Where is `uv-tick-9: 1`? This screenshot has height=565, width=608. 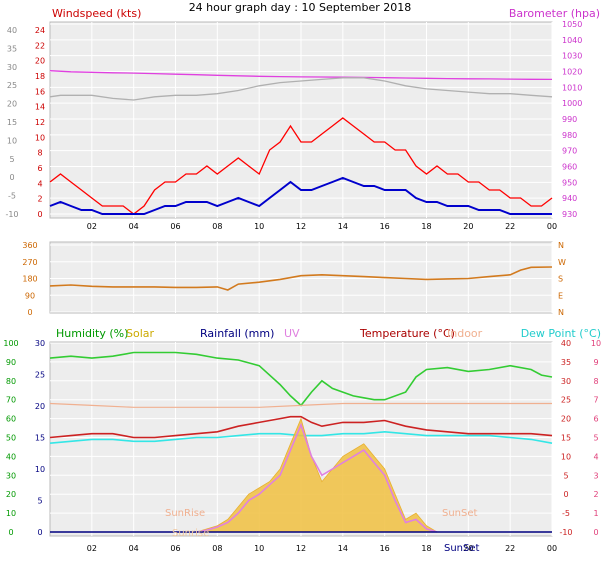 uv-tick-9: 1 is located at coordinates (595, 513).